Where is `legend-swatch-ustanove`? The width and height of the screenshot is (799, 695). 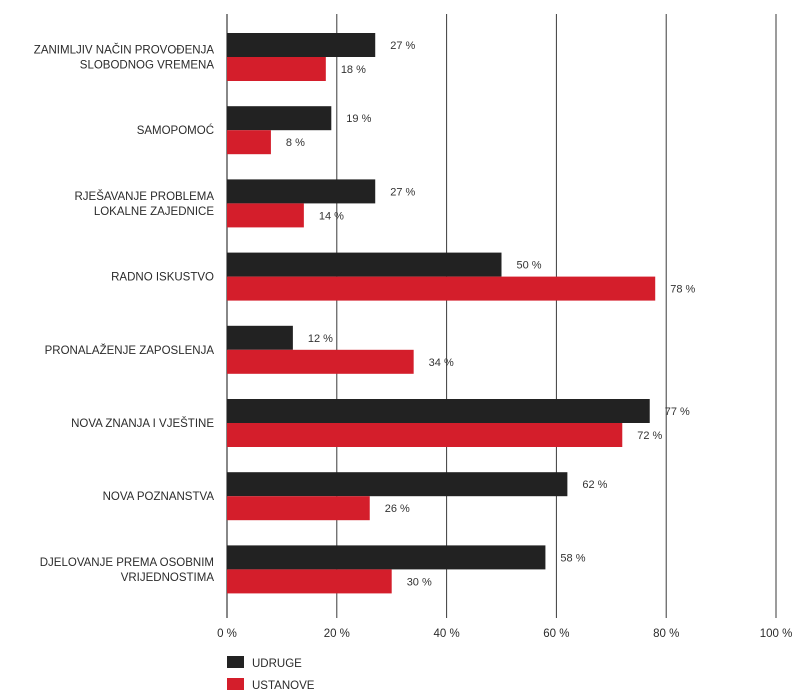
legend-swatch-ustanove is located at coordinates (235, 684).